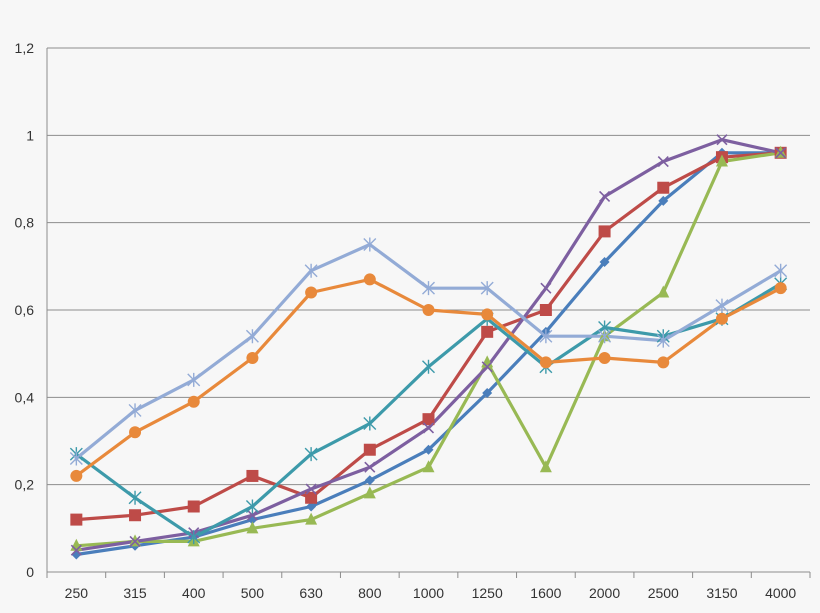  Describe the element at coordinates (780, 593) in the screenshot. I see `x-tick-label: 4000` at that location.